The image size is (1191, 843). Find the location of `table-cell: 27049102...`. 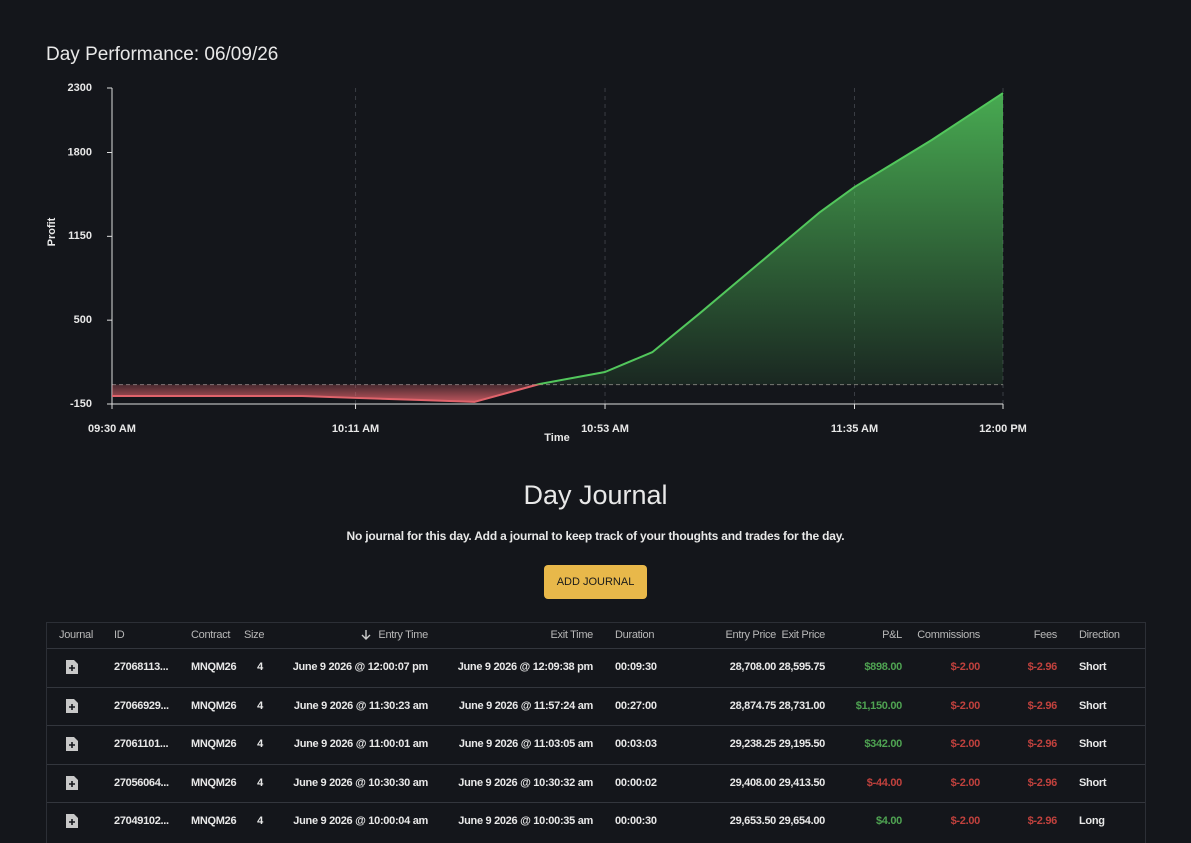

table-cell: 27049102... is located at coordinates (141, 821).